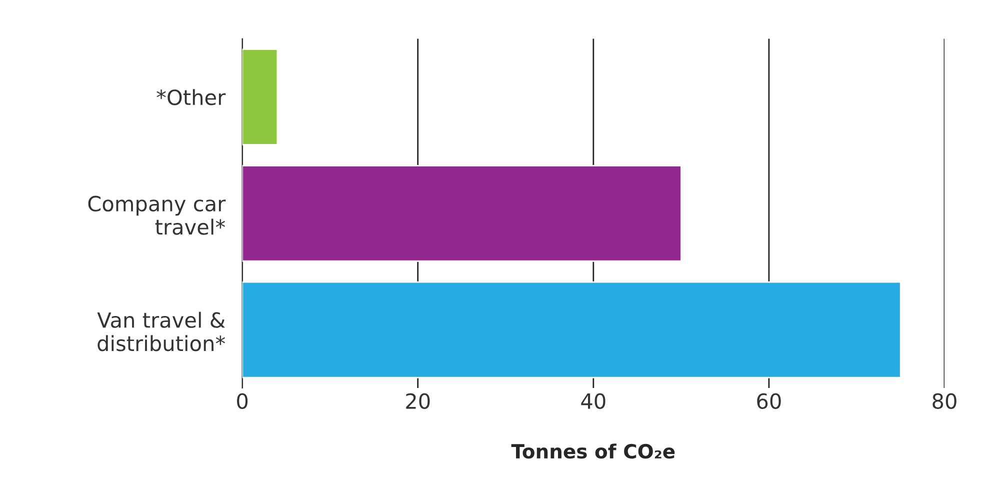 This screenshot has height=485, width=989. What do you see at coordinates (161, 332) in the screenshot?
I see `y-tick-label: Van travel & distribution*` at bounding box center [161, 332].